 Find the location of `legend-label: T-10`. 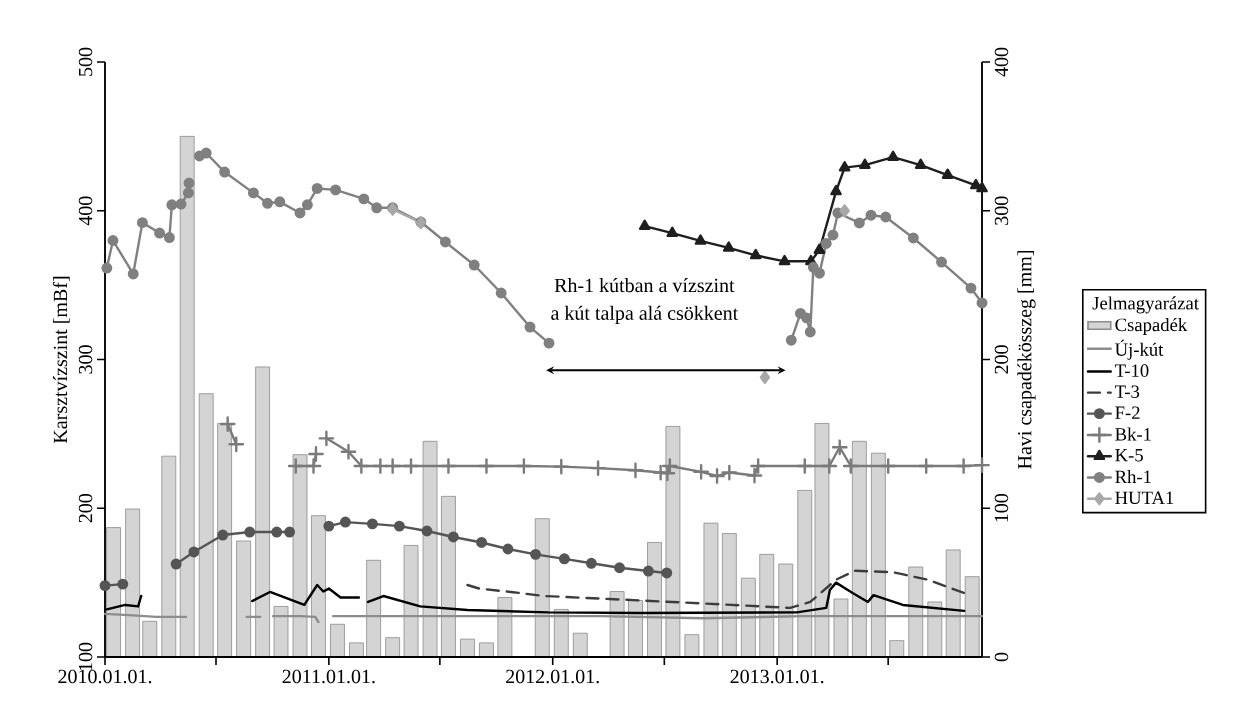

legend-label: T-10 is located at coordinates (1131, 370).